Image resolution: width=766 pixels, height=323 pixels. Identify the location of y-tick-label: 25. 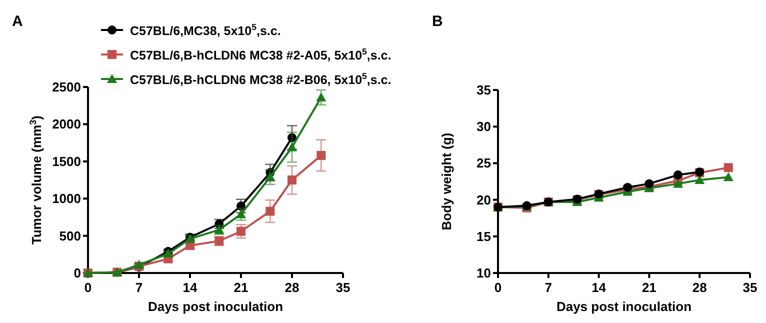
(483, 163).